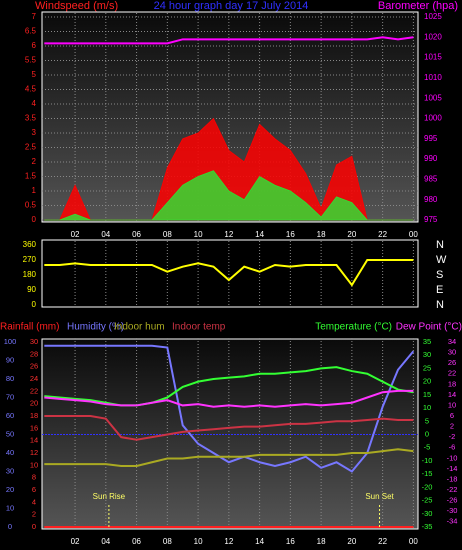  I want to click on y-tick-label: 1005, so click(433, 97).